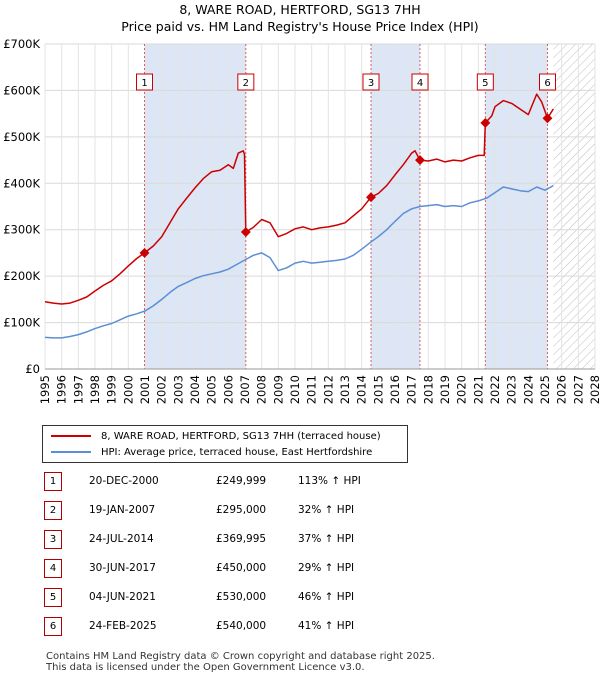 The height and width of the screenshot is (680, 600). What do you see at coordinates (112, 389) in the screenshot?
I see `x-tick-label: 1999` at bounding box center [112, 389].